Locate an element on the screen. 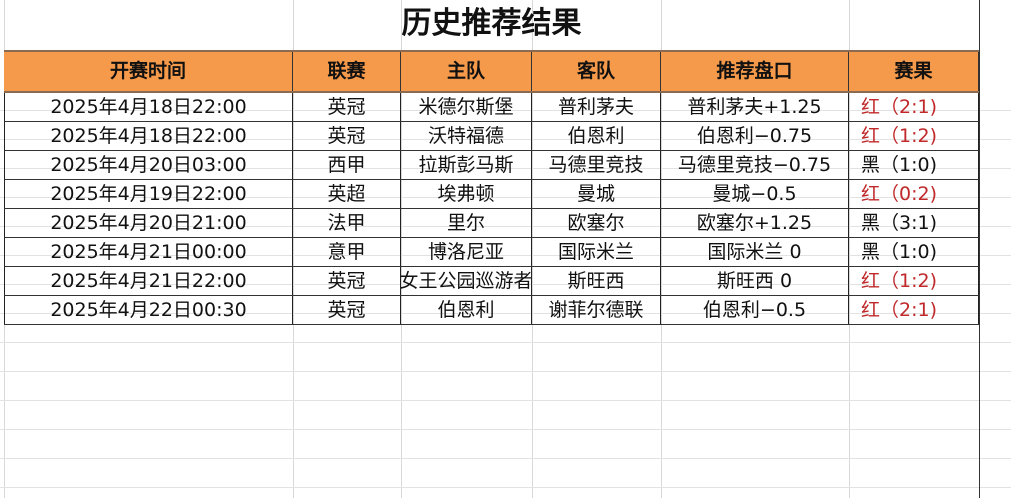 This screenshot has height=498, width=1011. kickoff-time-cell: 2025年4月22日00:30 is located at coordinates (148, 310).